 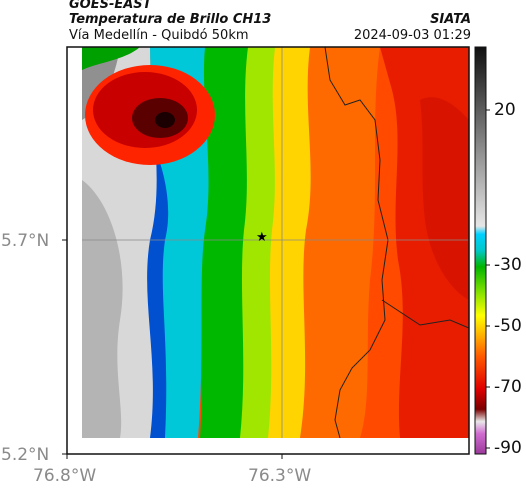 What do you see at coordinates (425, 314) in the screenshot?
I see `border-line` at bounding box center [425, 314].